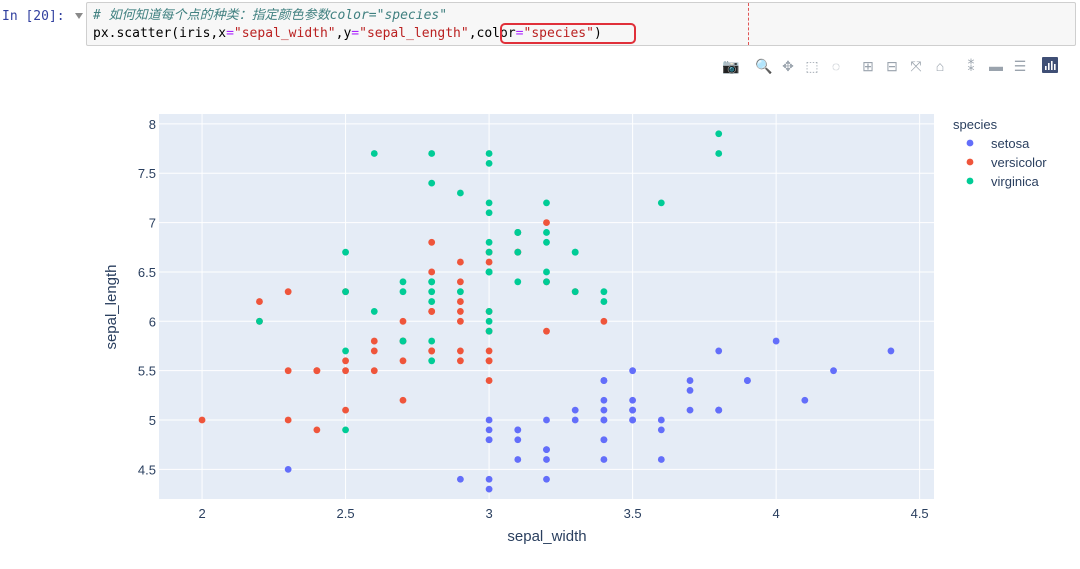  What do you see at coordinates (836, 66) in the screenshot?
I see `lasso-select-icon: ◌` at bounding box center [836, 66].